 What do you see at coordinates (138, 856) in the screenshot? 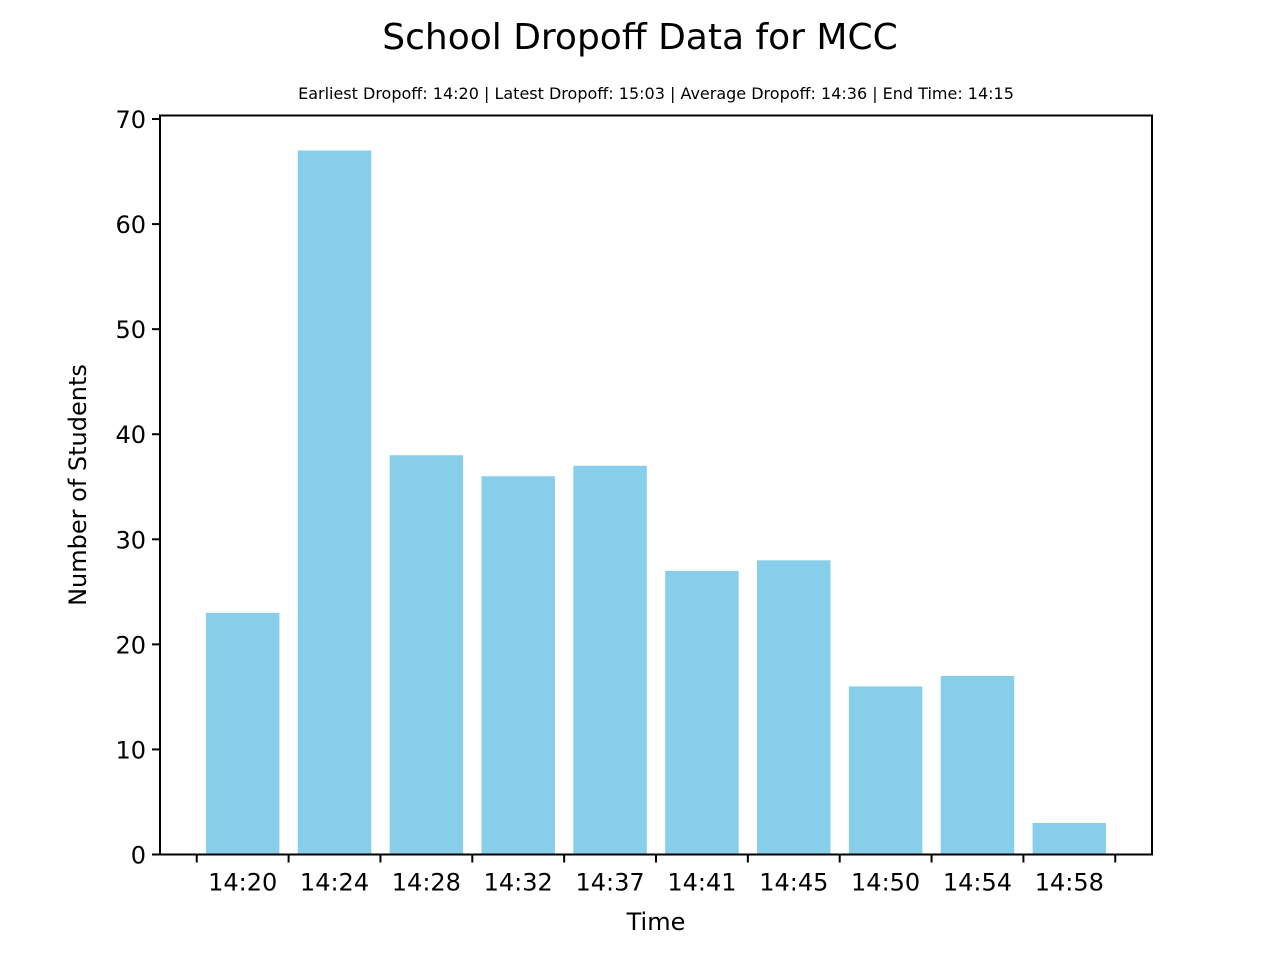
I see `y-tick-label: 0` at bounding box center [138, 856].